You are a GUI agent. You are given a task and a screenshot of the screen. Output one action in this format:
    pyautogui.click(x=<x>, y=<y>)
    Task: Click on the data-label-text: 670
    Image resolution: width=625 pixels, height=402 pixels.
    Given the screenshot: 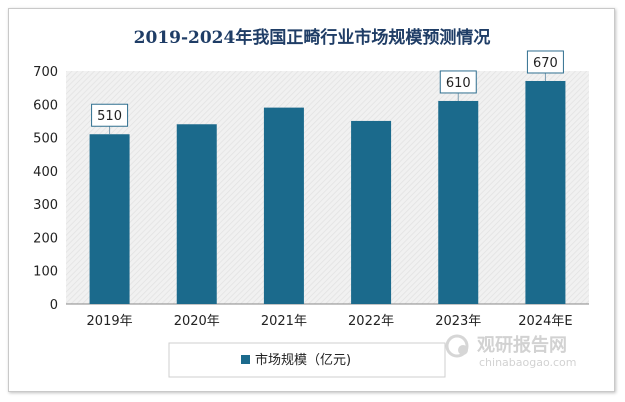 What is the action you would take?
    pyautogui.click(x=545, y=63)
    